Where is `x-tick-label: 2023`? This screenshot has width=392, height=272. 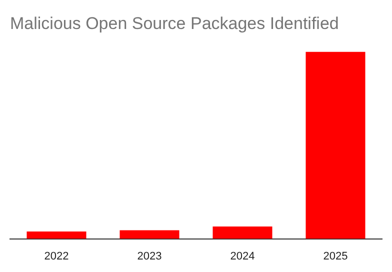
x-tick-label: 2023 is located at coordinates (149, 256).